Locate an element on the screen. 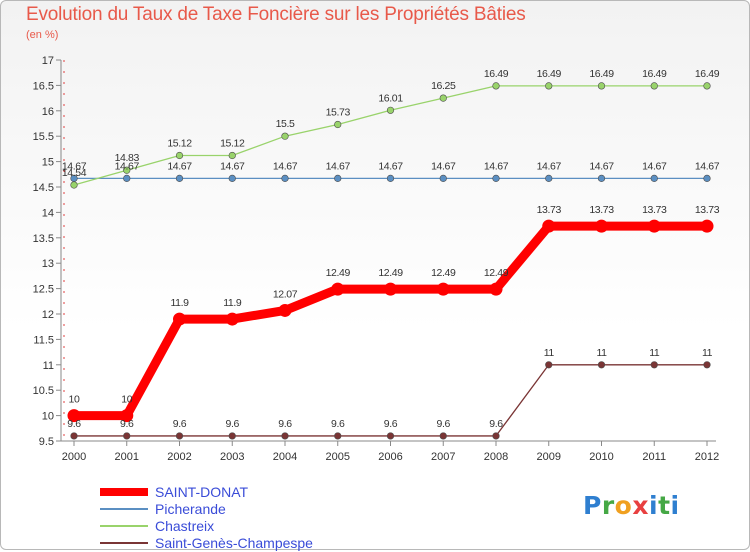 Image resolution: width=750 pixels, height=552 pixels. y-tick-label: 12.5 is located at coordinates (43, 290).